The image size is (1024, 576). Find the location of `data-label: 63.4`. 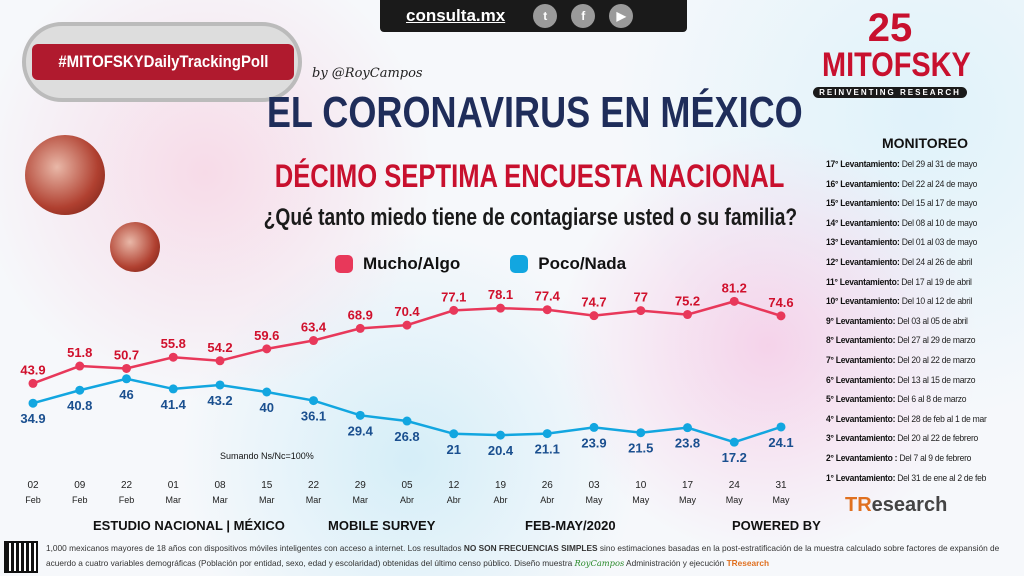

data-label: 63.4 is located at coordinates (314, 327).